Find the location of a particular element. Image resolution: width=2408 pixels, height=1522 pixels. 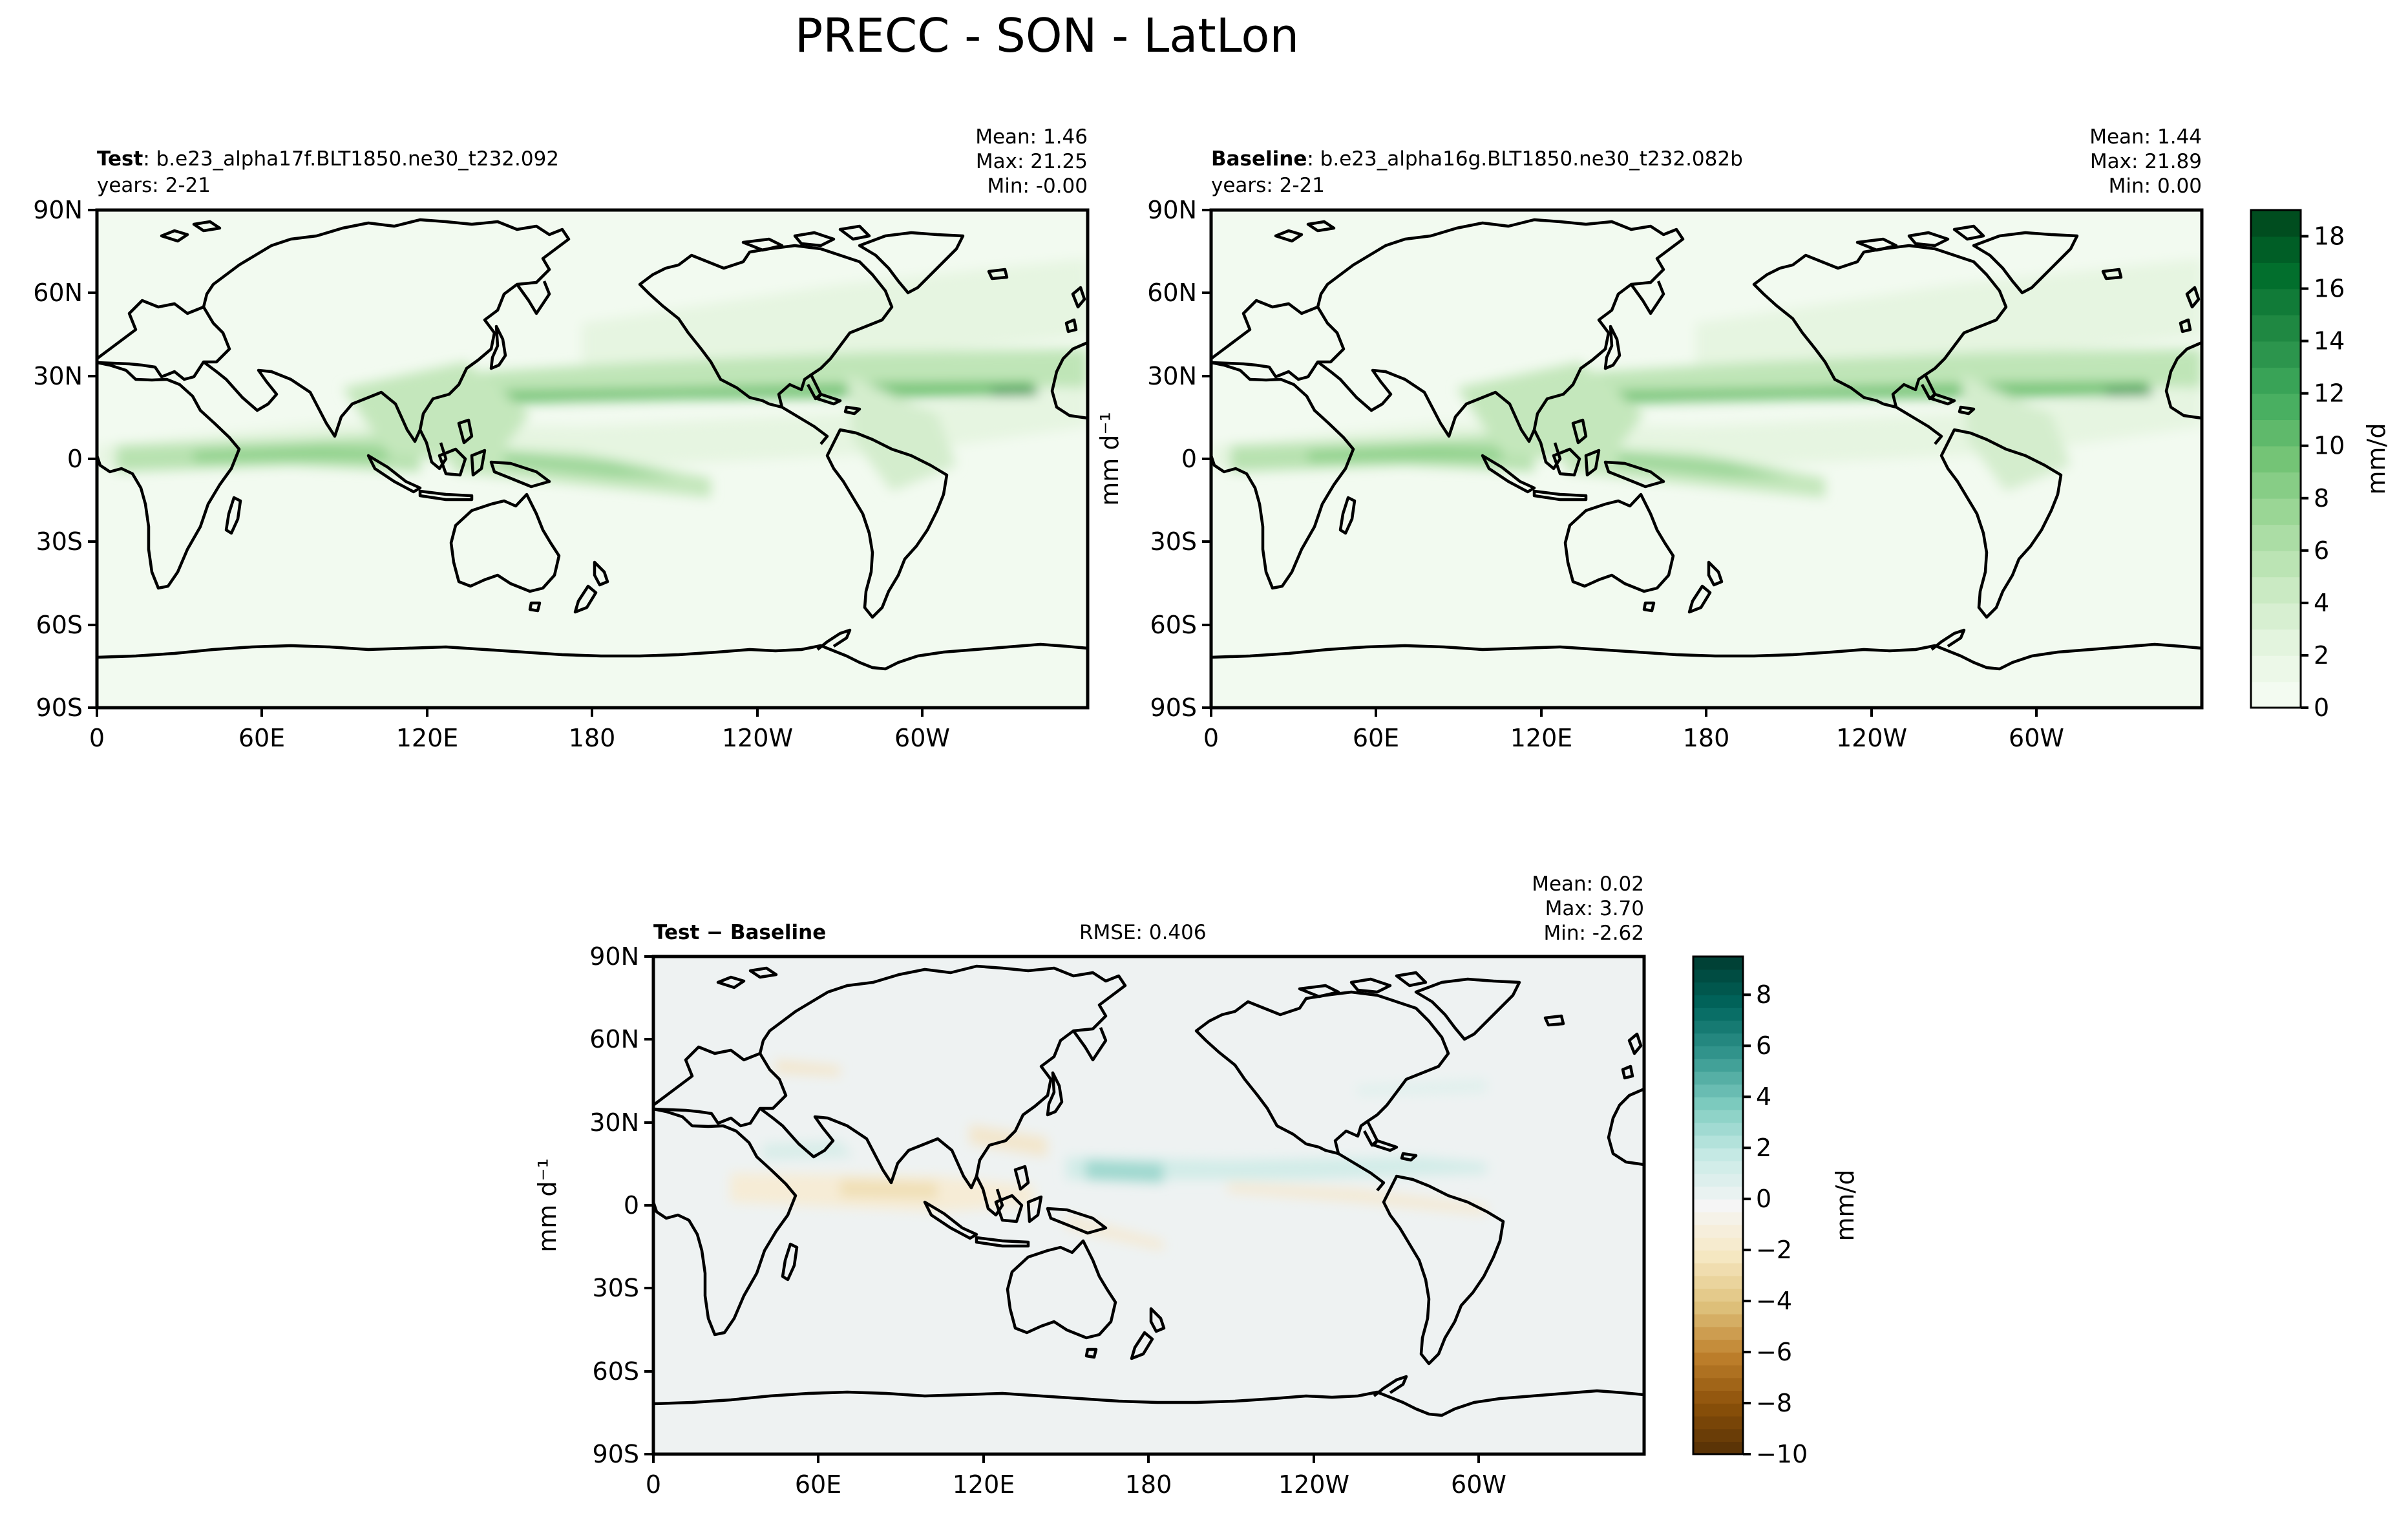

precip-colorbar-tick-label: 18 is located at coordinates (2329, 236).